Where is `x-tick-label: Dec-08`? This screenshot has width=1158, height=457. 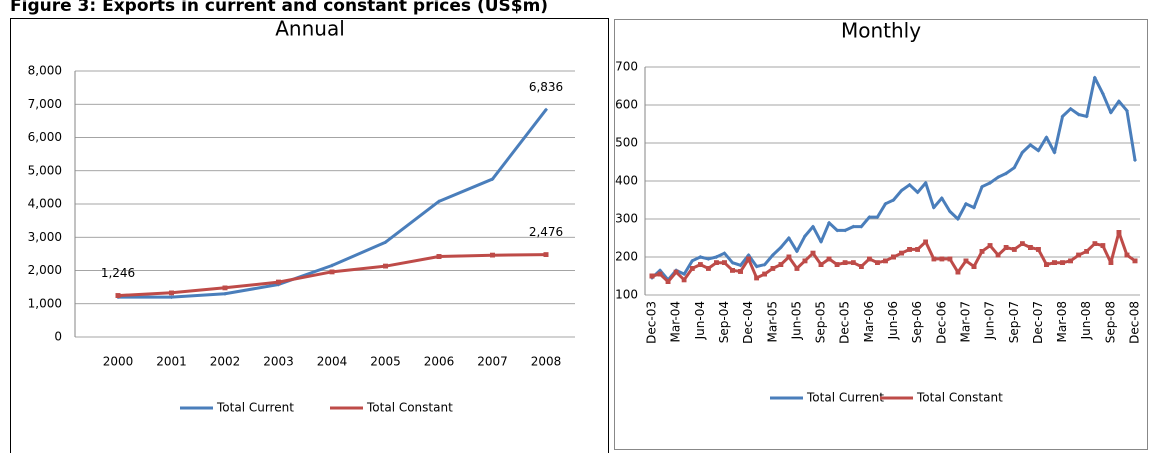 x-tick-label: Dec-08 is located at coordinates (1135, 322).